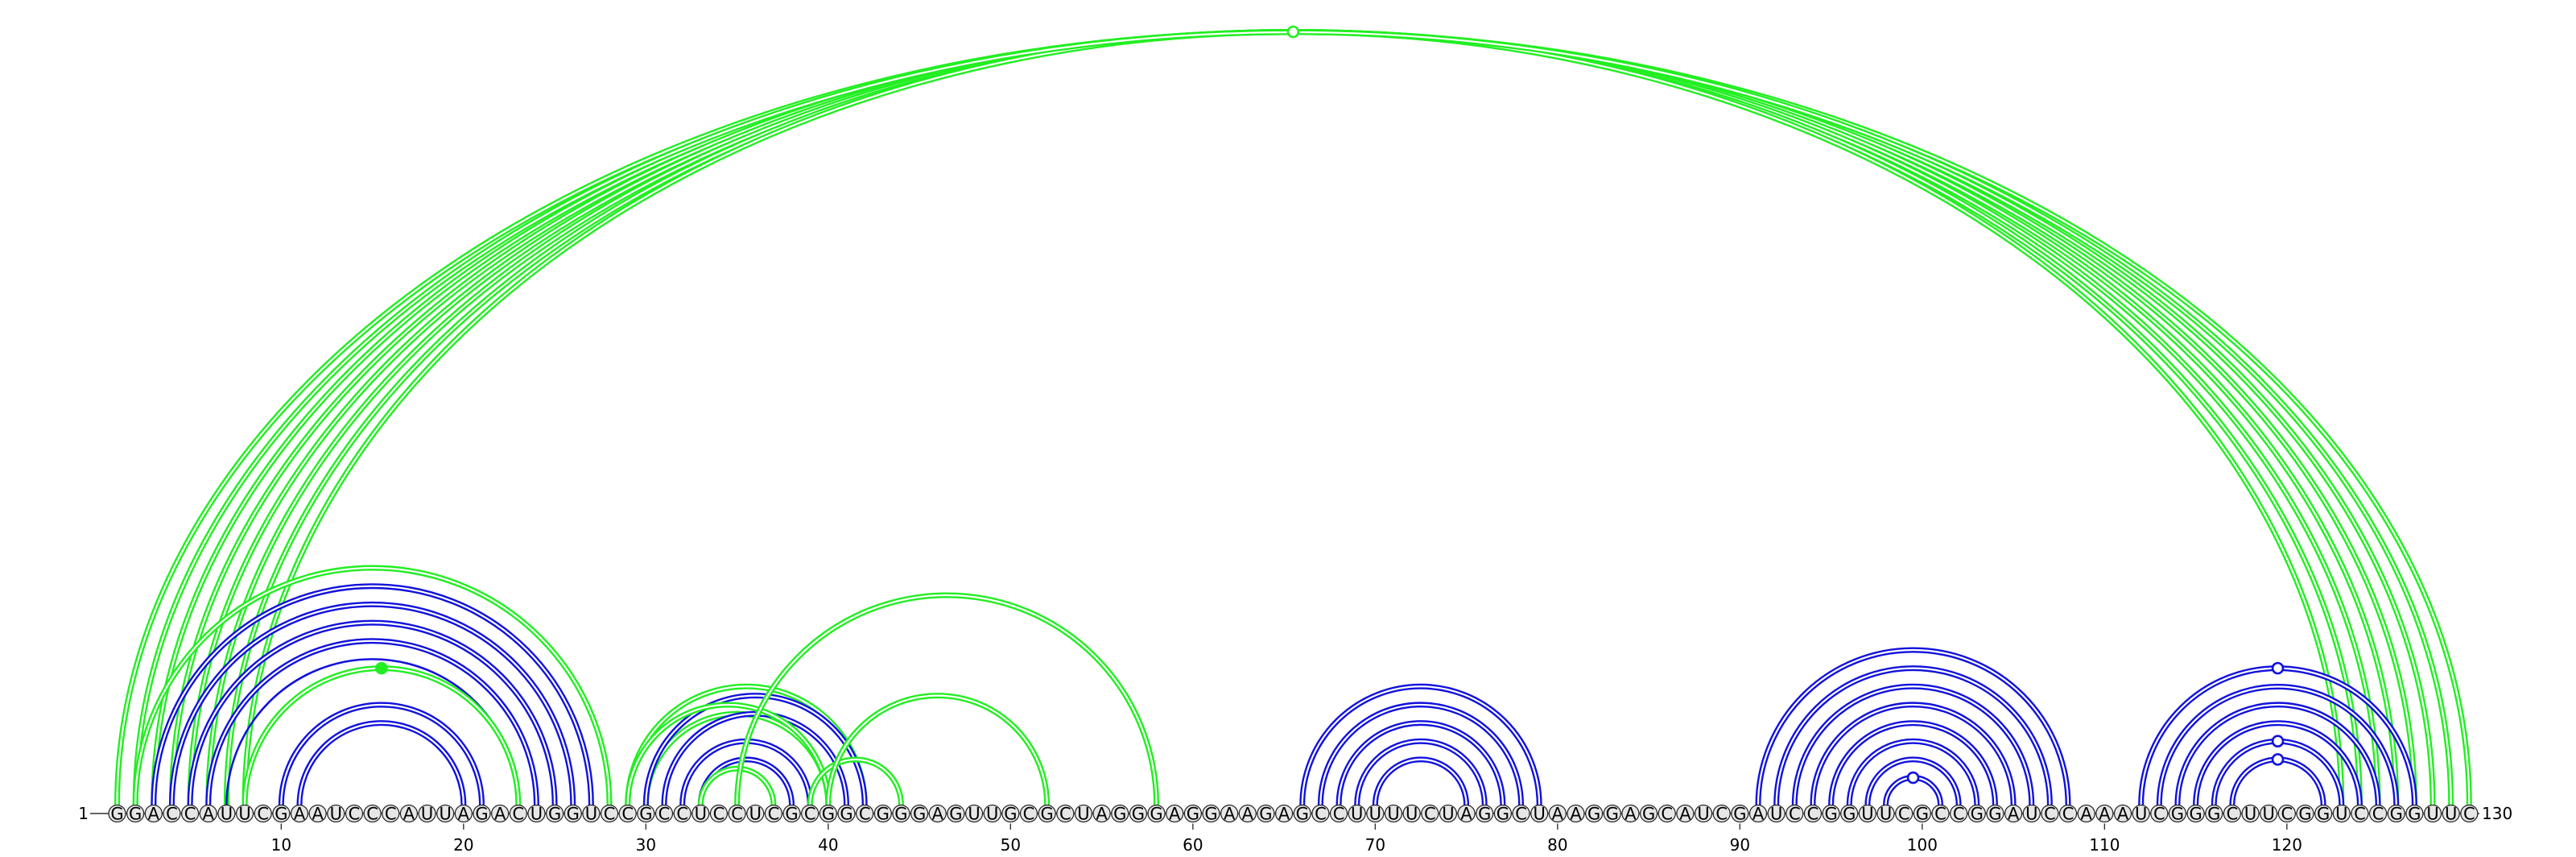  I want to click on tick-label: 10, so click(281, 845).